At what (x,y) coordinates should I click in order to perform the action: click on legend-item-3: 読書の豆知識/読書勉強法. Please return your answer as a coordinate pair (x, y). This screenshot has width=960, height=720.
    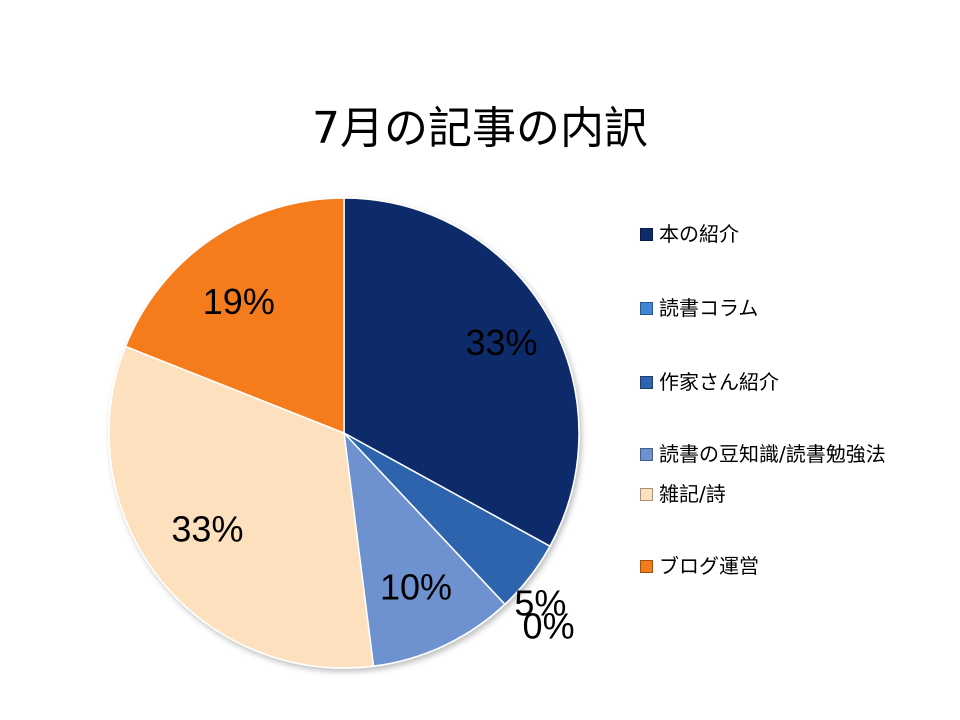
    Looking at the image, I should click on (790, 454).